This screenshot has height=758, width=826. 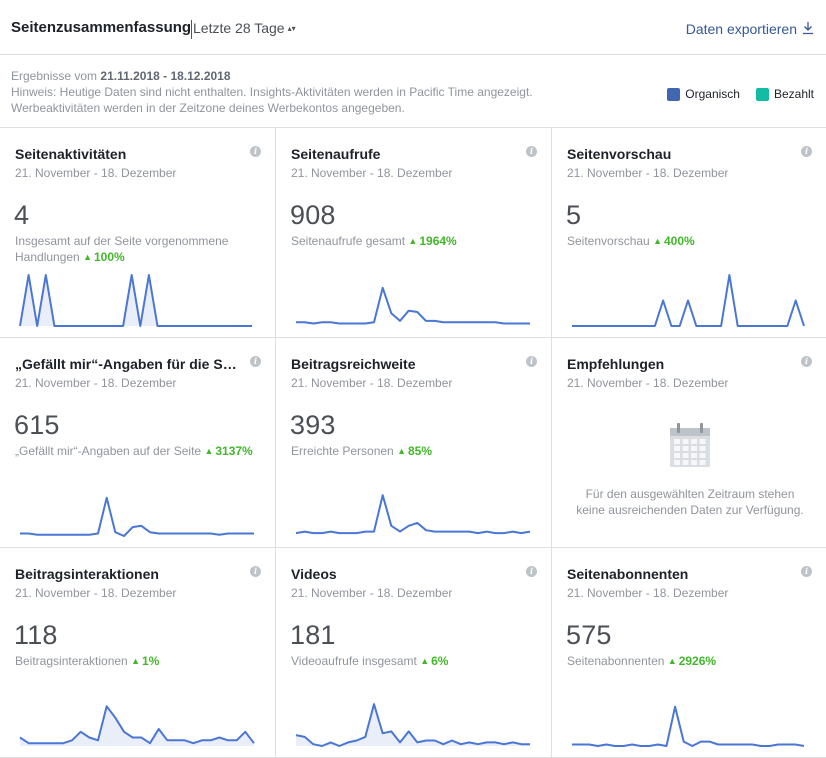 What do you see at coordinates (313, 425) in the screenshot?
I see `metric-value: 393` at bounding box center [313, 425].